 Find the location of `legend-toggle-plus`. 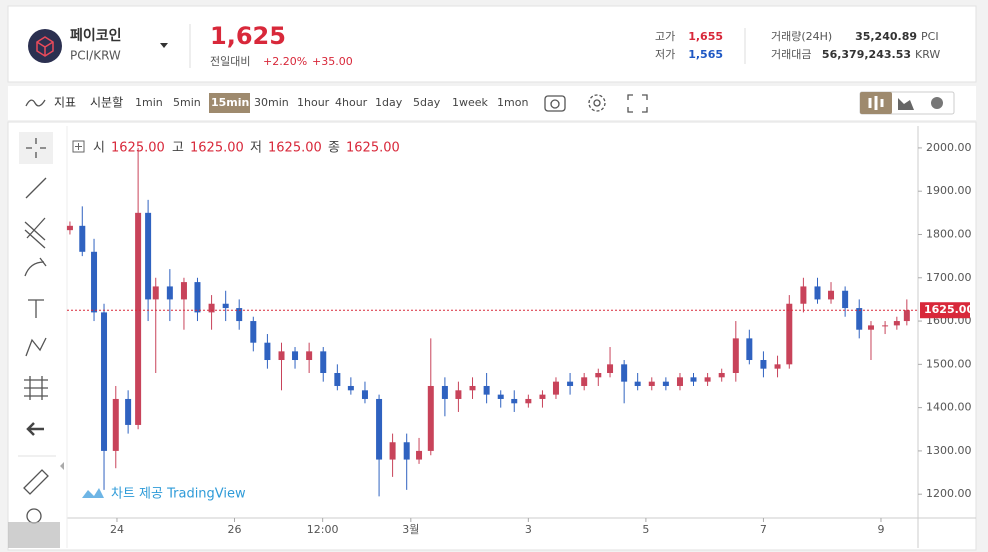

legend-toggle-plus is located at coordinates (78, 146).